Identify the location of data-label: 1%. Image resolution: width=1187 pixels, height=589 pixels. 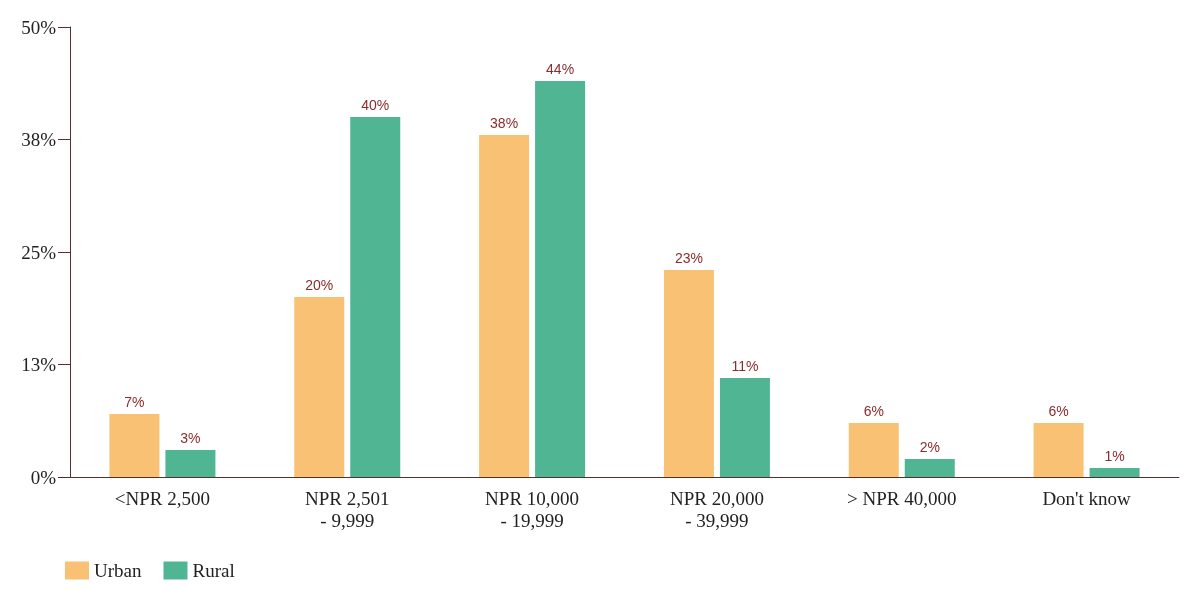
(1114, 456).